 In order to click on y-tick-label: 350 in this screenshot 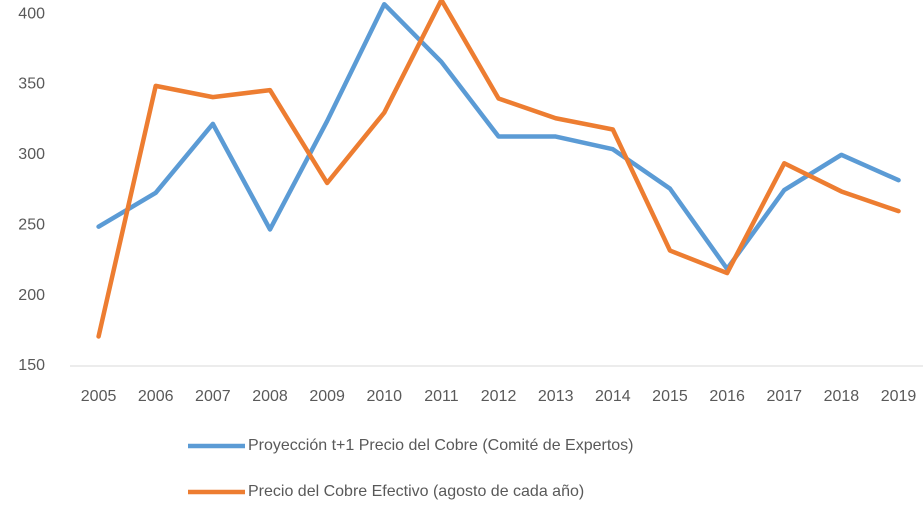, I will do `click(31, 84)`.